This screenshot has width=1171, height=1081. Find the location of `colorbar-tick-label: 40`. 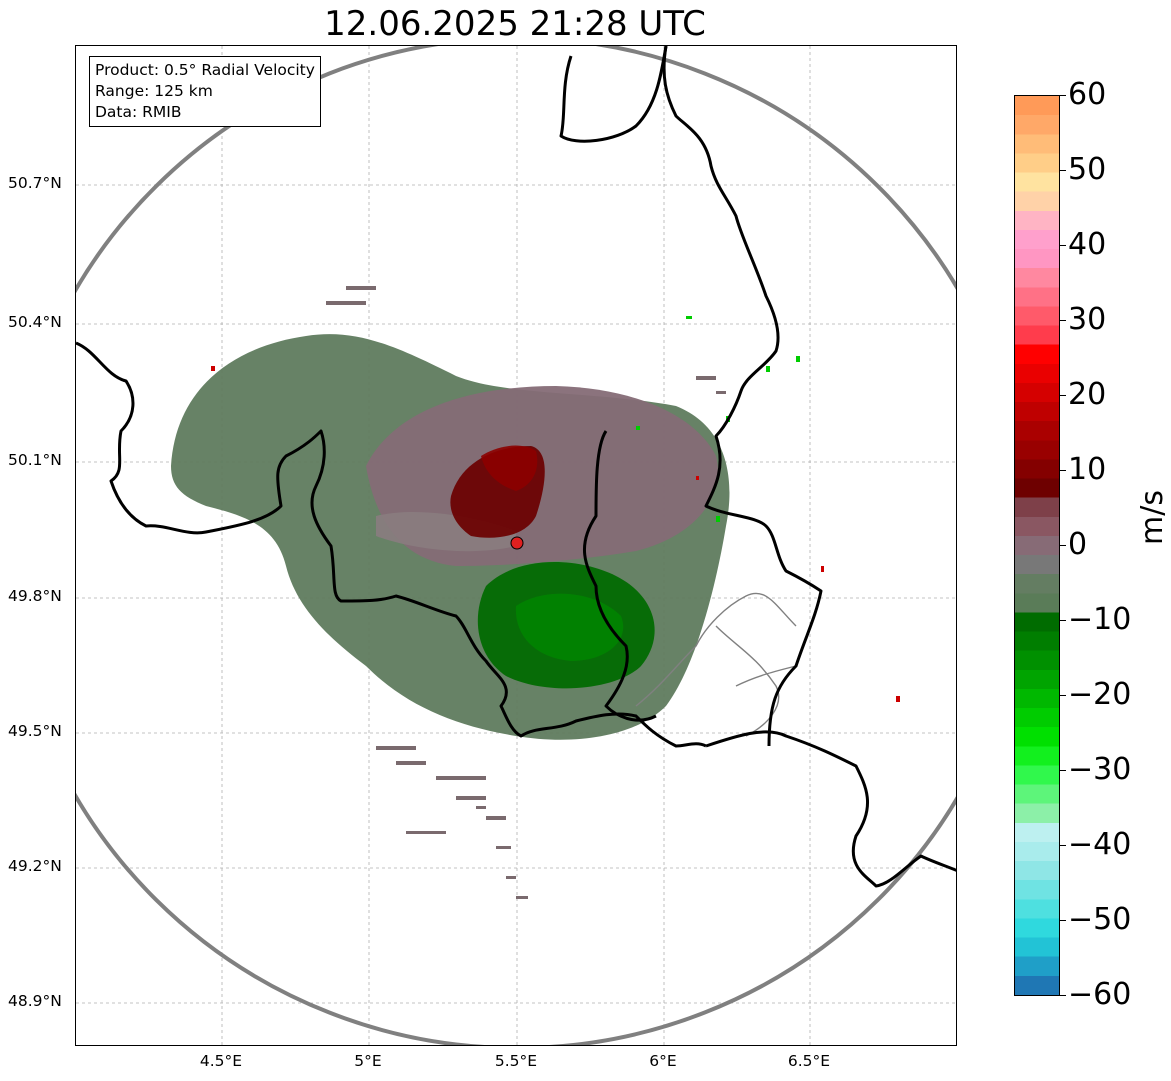

colorbar-tick-label: 40 is located at coordinates (1087, 244).